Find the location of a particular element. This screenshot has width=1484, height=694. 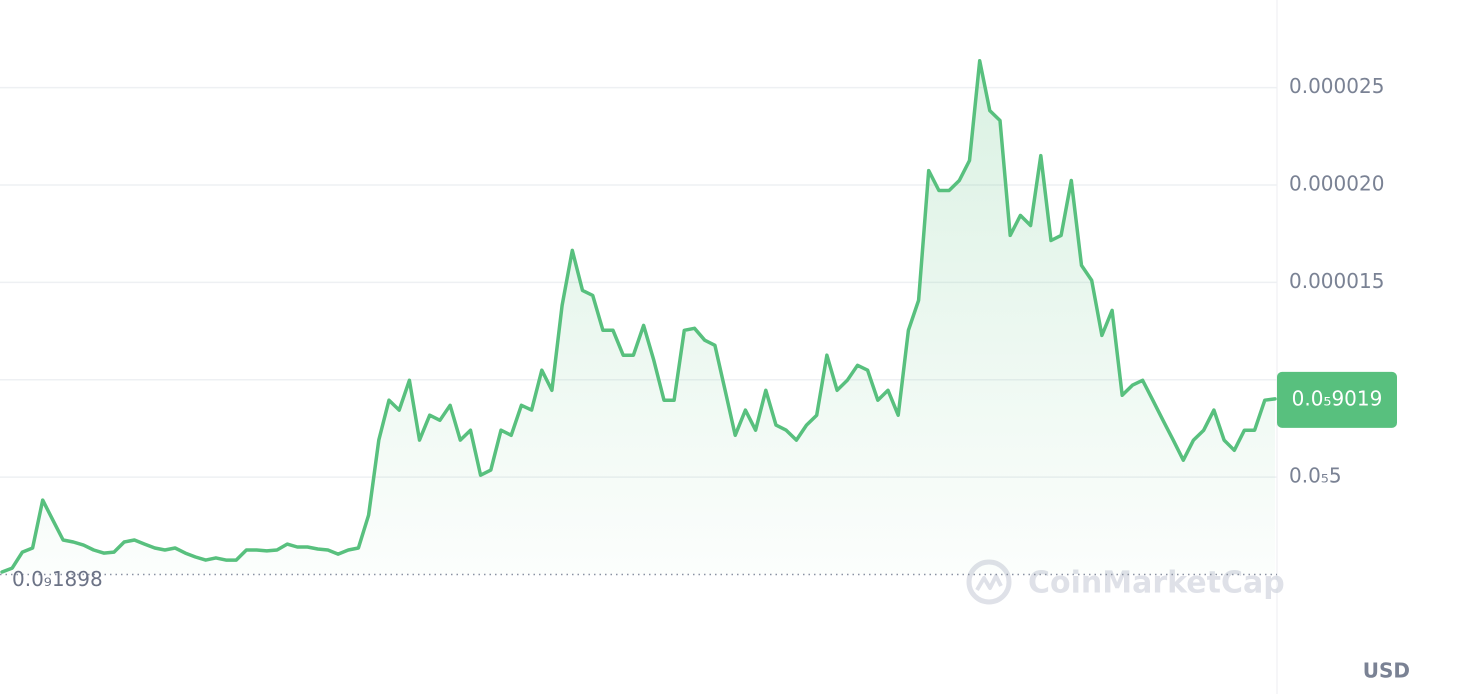

y-tick-label: 0.000025 is located at coordinates (1336, 86).